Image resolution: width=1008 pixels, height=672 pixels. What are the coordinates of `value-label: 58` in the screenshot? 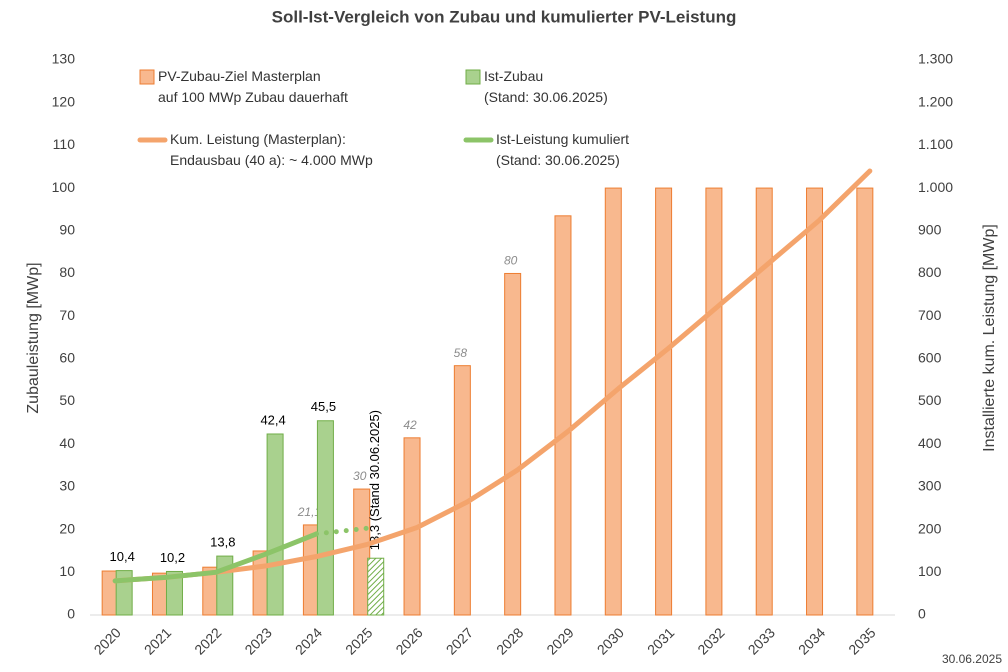 It's located at (461, 353).